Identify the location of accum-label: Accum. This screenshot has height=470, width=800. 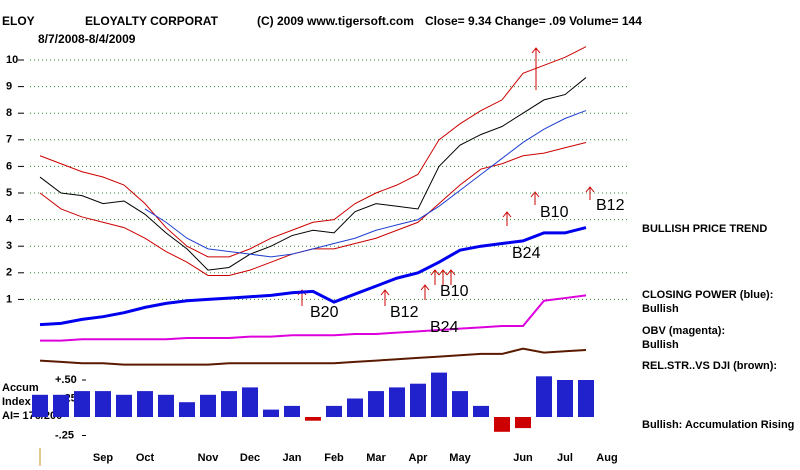
(20, 388).